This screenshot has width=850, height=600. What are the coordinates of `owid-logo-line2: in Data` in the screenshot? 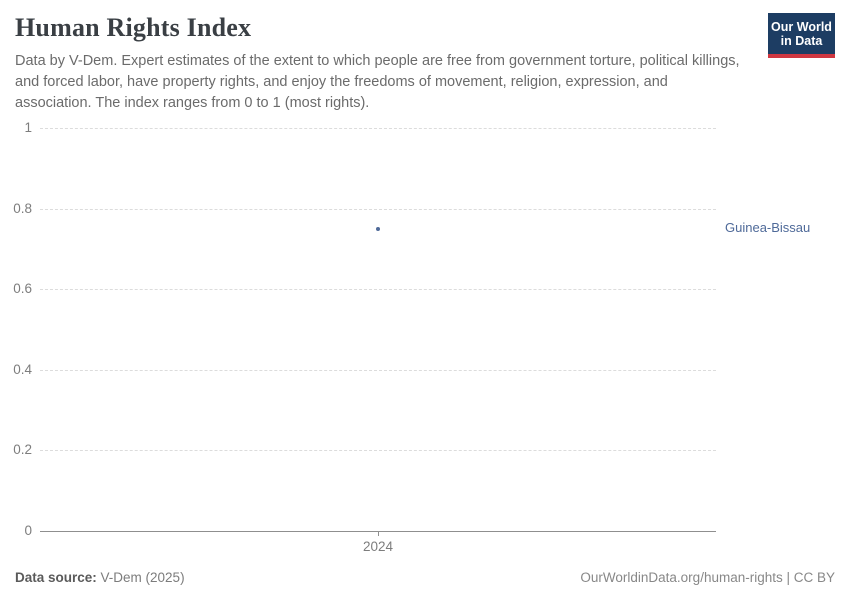 It's located at (801, 41).